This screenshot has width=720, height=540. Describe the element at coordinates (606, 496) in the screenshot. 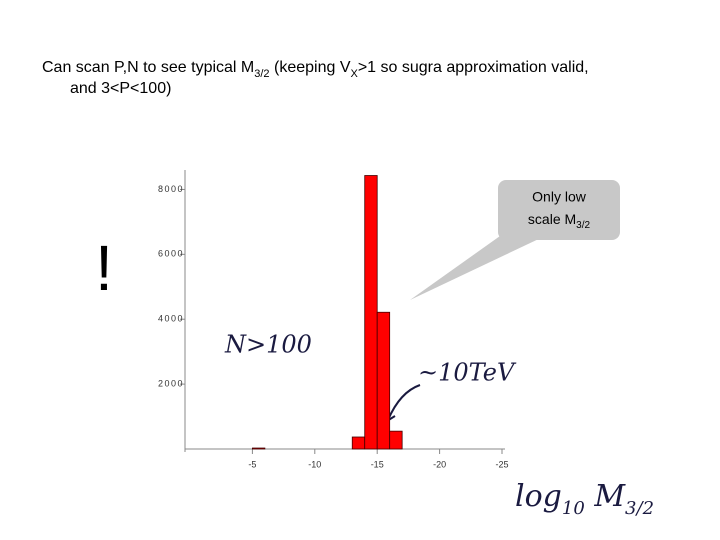

I see `text-span: M` at that location.